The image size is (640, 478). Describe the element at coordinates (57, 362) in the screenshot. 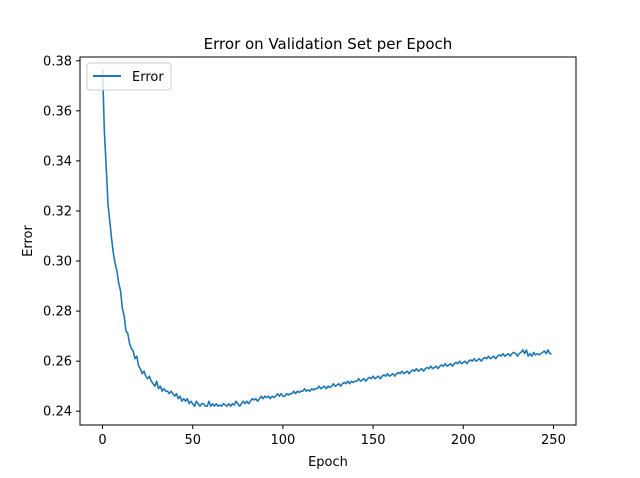

I see `y-tick-label: 0.26` at that location.